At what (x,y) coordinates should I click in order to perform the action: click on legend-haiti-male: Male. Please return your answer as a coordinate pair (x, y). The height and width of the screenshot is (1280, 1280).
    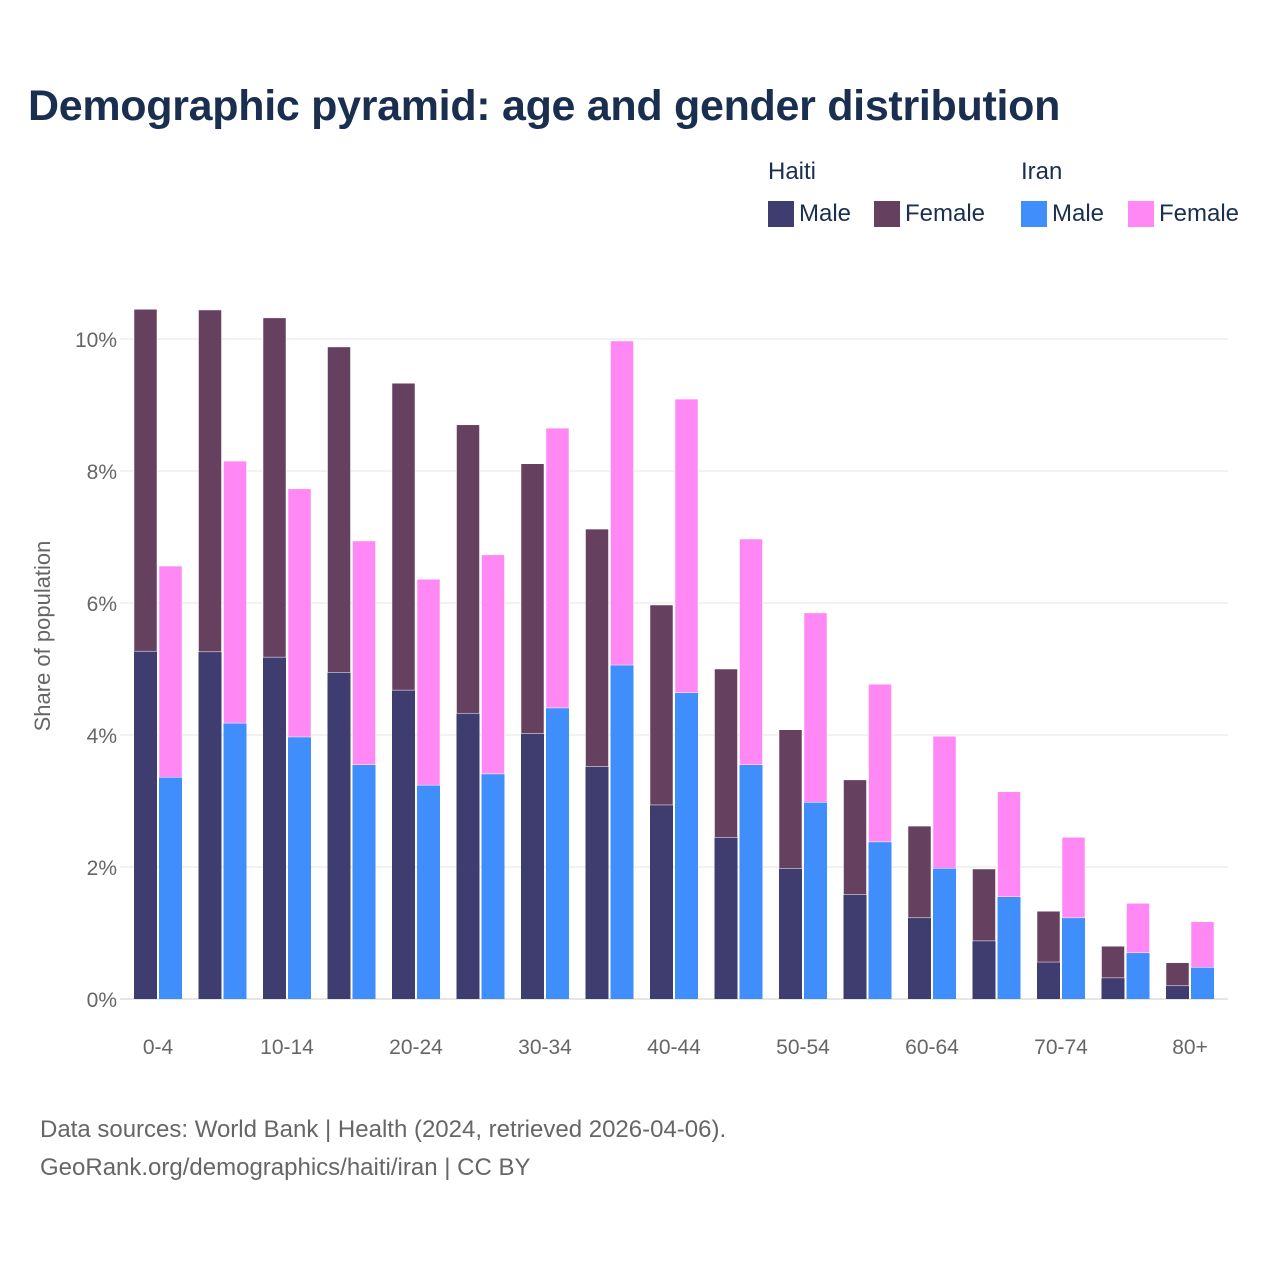
    Looking at the image, I should click on (809, 214).